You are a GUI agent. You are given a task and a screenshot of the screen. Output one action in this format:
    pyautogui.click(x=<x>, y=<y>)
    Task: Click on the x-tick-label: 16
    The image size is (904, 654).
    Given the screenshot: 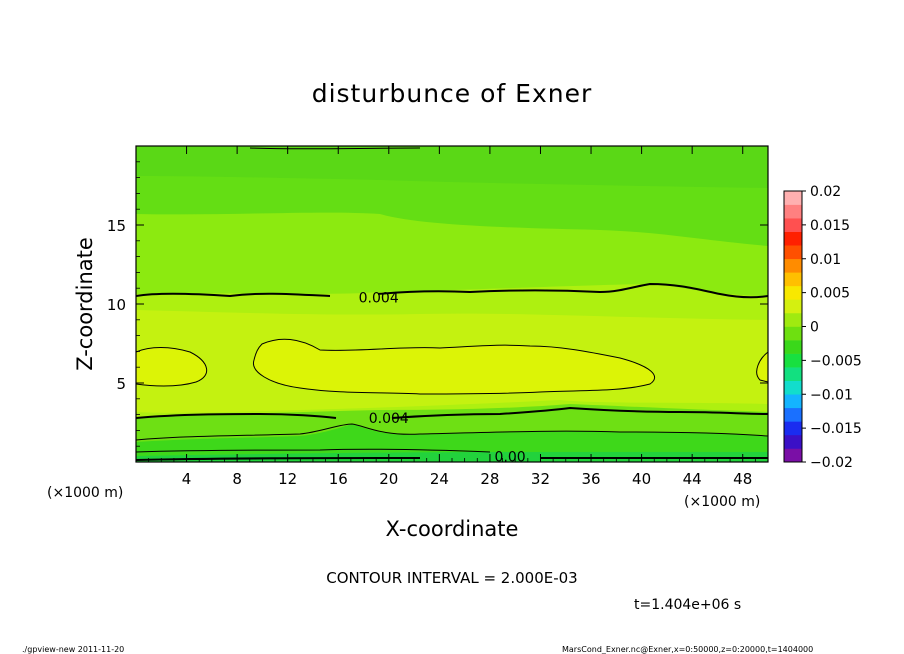 What is the action you would take?
    pyautogui.click(x=338, y=479)
    